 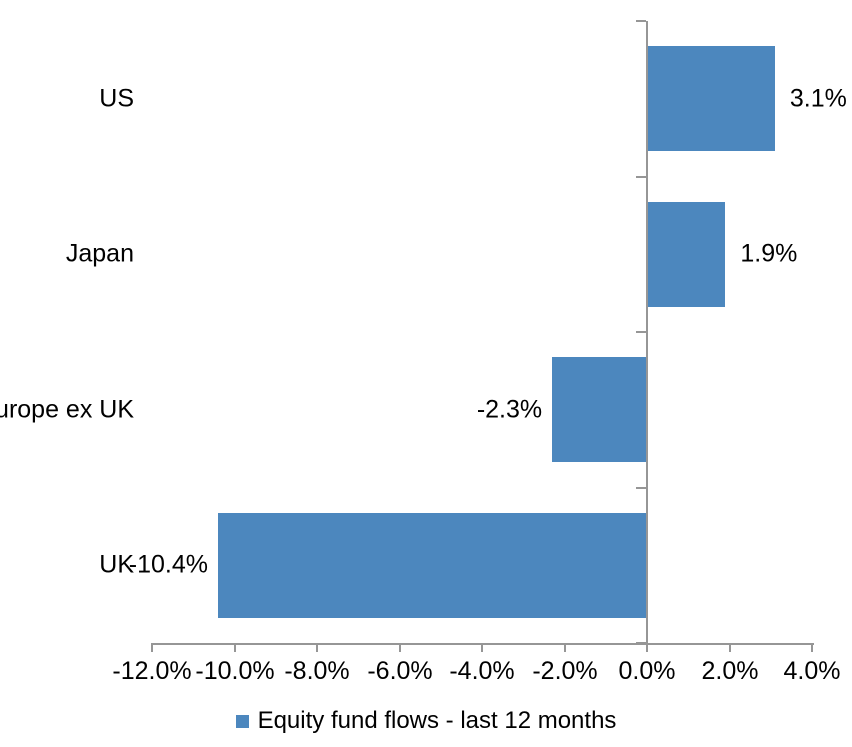 What do you see at coordinates (437, 720) in the screenshot?
I see `legend-label: Equity fund flows - last 12 months` at bounding box center [437, 720].